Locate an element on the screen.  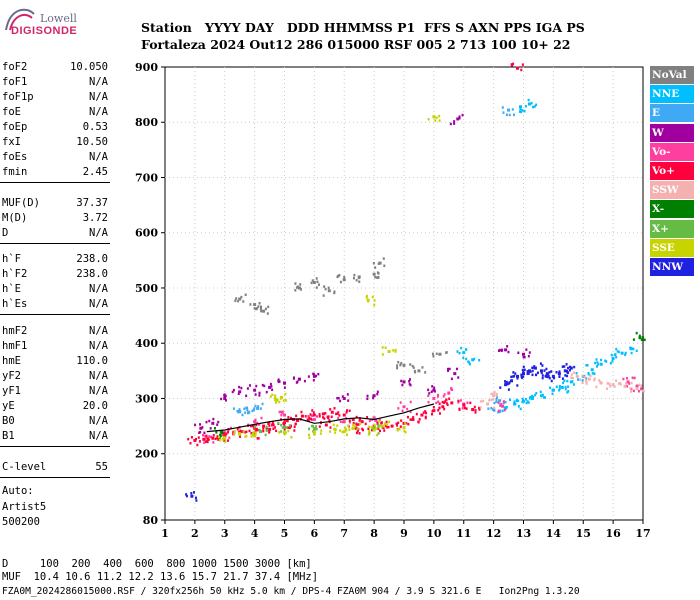
data-point-nnw is located at coordinates (535, 368).